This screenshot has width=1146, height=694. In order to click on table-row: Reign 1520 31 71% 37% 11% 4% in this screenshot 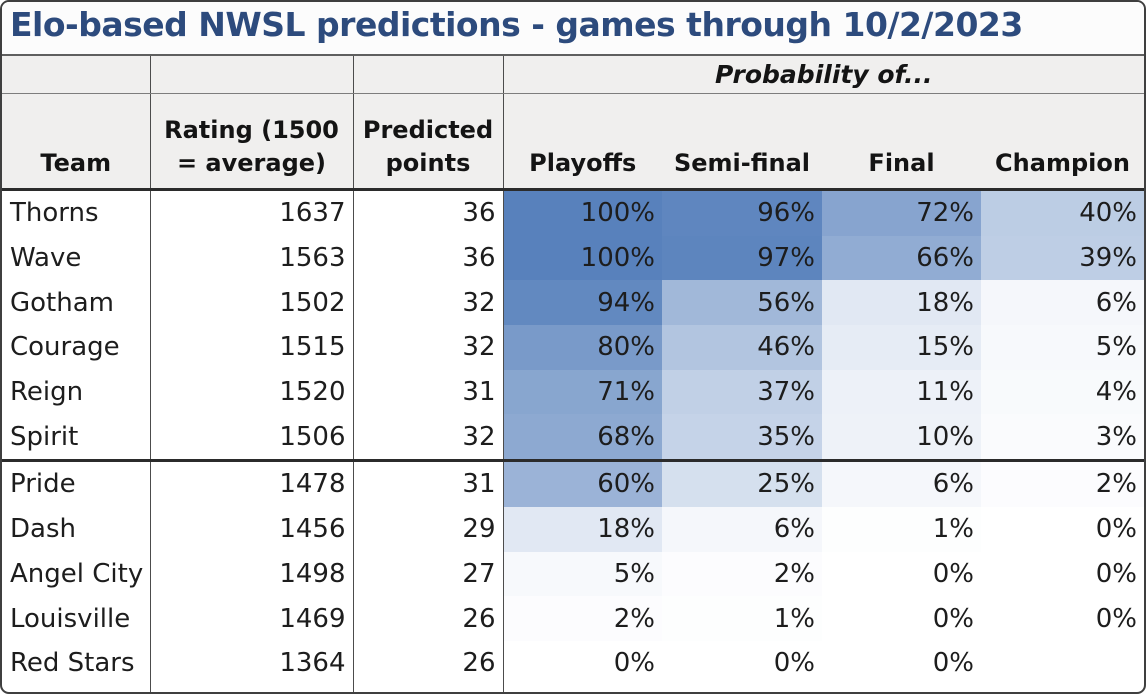, I will do `click(573, 392)`.